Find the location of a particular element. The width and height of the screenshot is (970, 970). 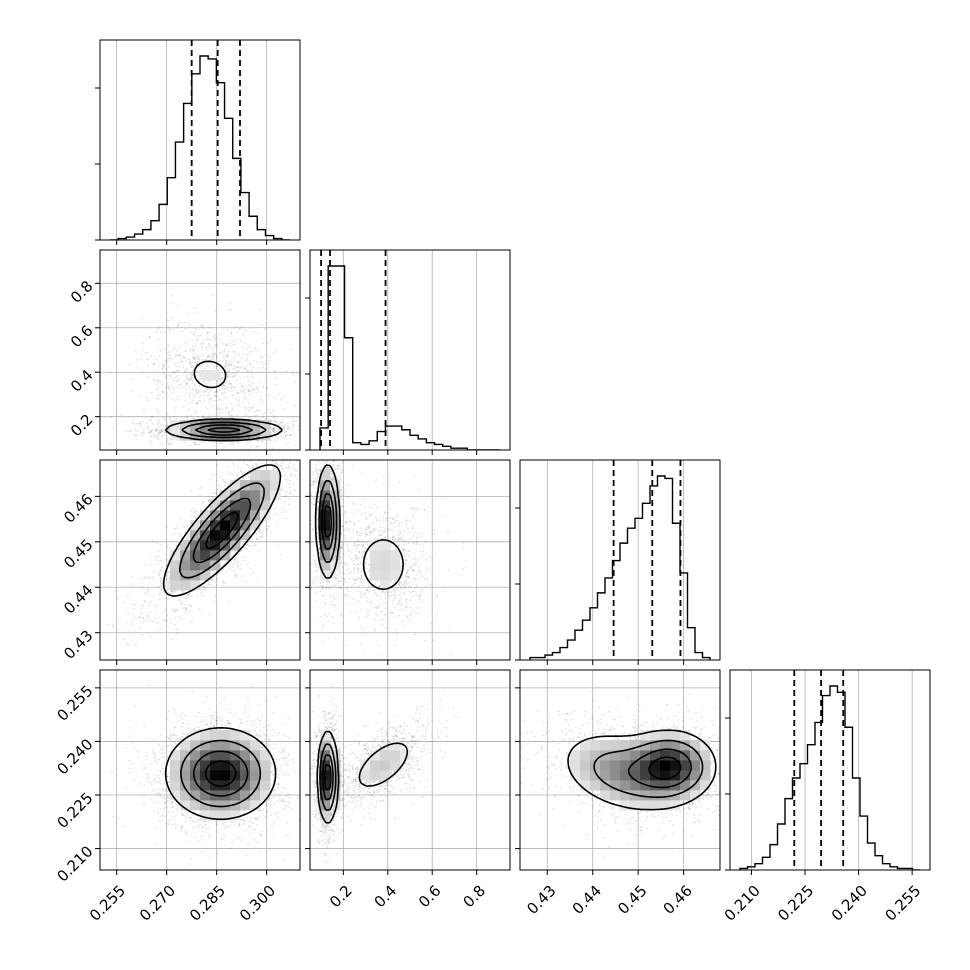

histogram-panel-p3 is located at coordinates (828, 772).